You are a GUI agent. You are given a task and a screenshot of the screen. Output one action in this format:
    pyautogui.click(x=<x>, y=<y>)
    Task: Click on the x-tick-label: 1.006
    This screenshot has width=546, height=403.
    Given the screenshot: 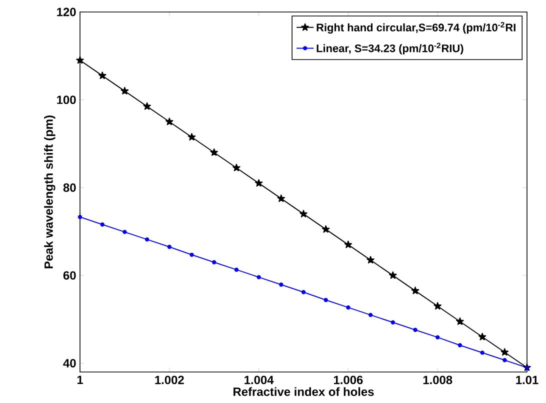 What is the action you would take?
    pyautogui.click(x=348, y=380)
    